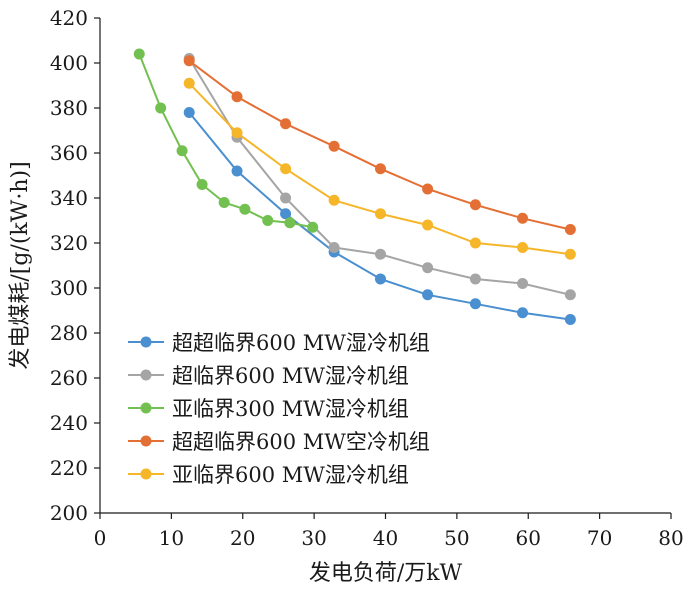 The width and height of the screenshot is (700, 590). Describe the element at coordinates (20, 265) in the screenshot. I see `y-axis-title: 发电煤耗/[g/(kW·h)]` at that location.